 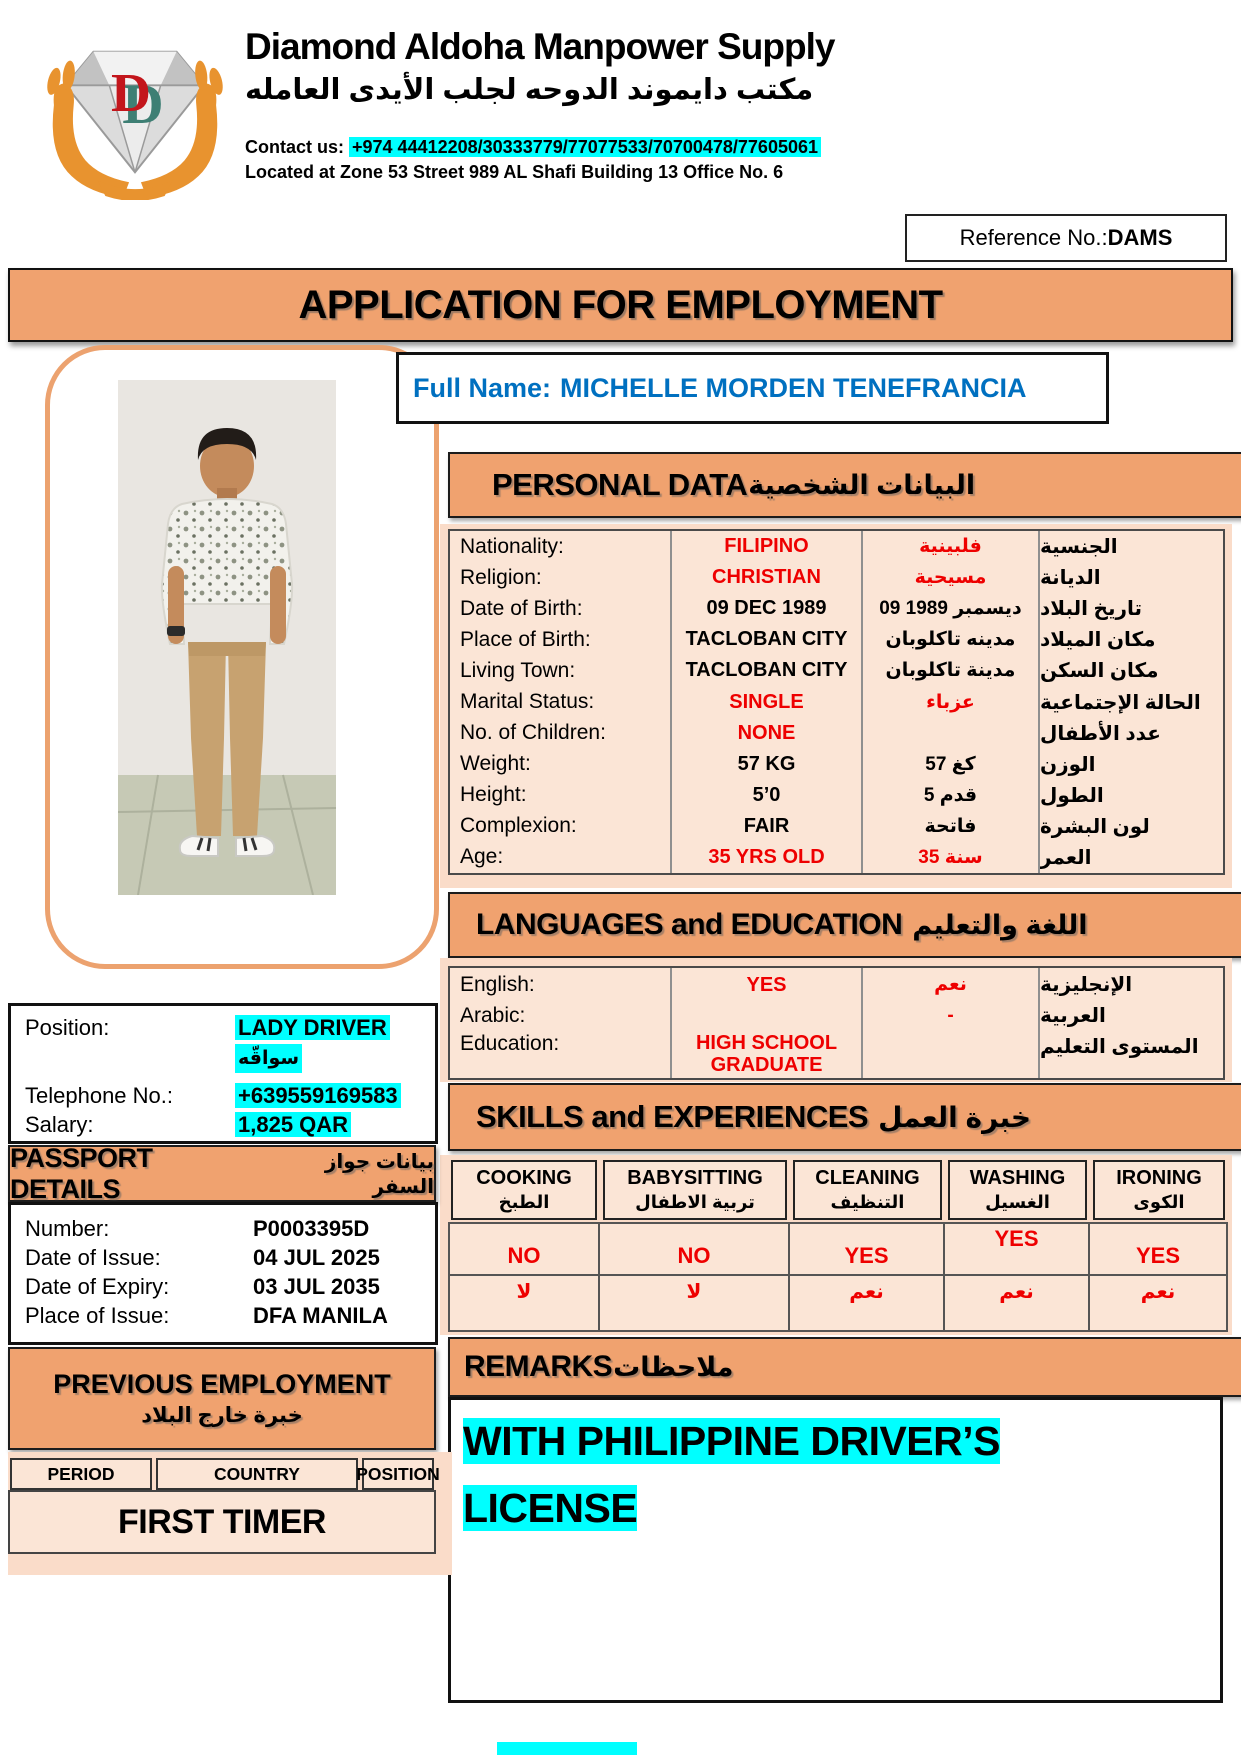 I want to click on info-row: Salary: 1,825 QAR, so click(x=223, y=1124).